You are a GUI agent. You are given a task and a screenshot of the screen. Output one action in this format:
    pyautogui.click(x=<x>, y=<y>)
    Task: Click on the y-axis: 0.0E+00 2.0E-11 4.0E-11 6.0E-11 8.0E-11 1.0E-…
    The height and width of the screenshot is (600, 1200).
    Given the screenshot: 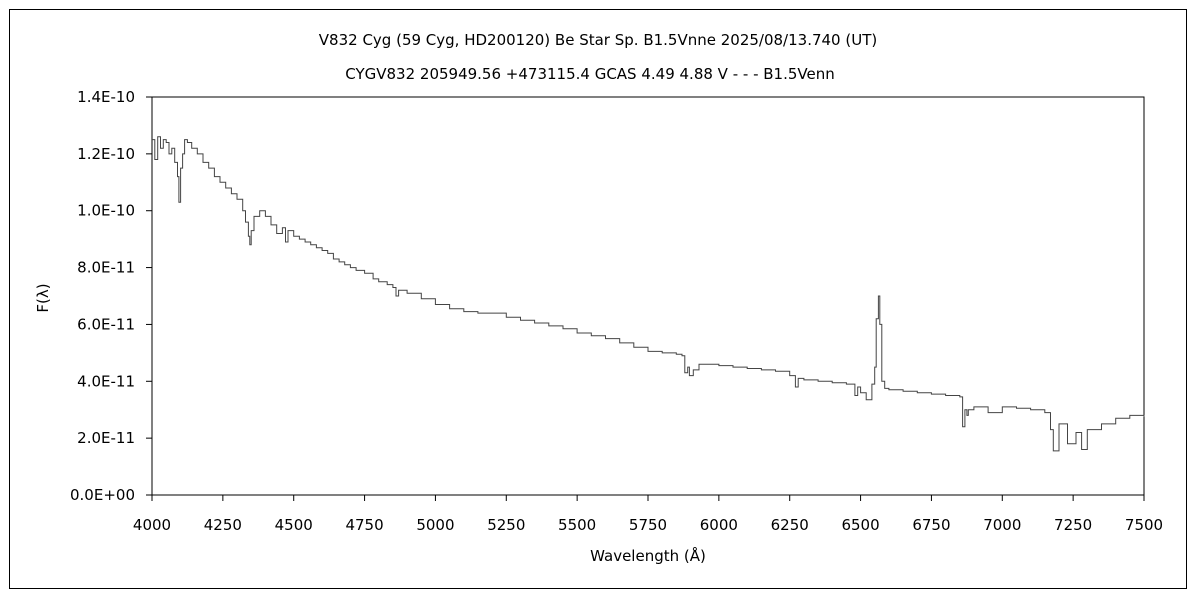 What is the action you would take?
    pyautogui.click(x=111, y=296)
    